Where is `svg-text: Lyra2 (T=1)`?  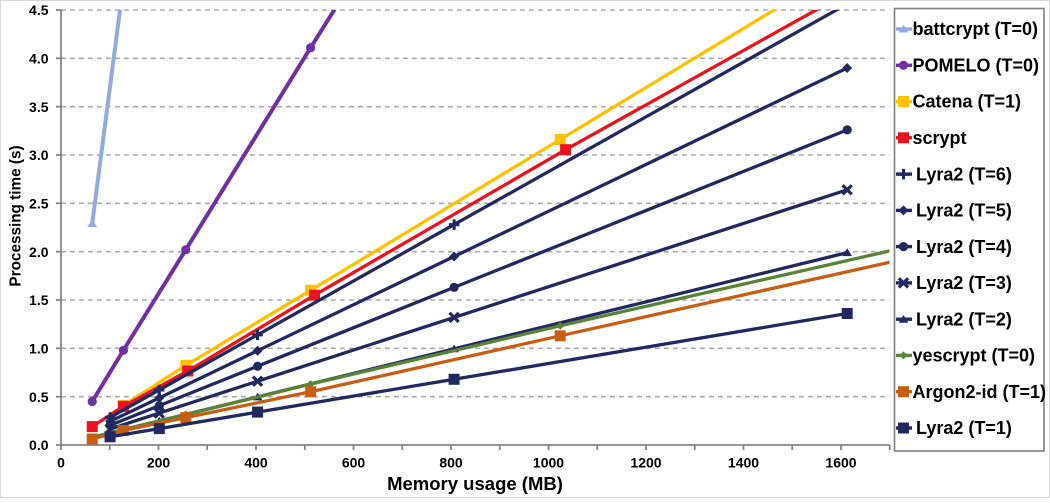
svg-text: Lyra2 (T=1) is located at coordinates (964, 428).